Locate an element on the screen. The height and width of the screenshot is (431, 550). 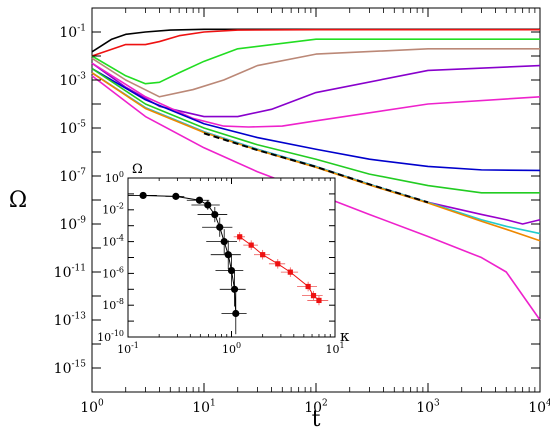
y-tick-label: 10⁻⁴ is located at coordinates (113, 241).